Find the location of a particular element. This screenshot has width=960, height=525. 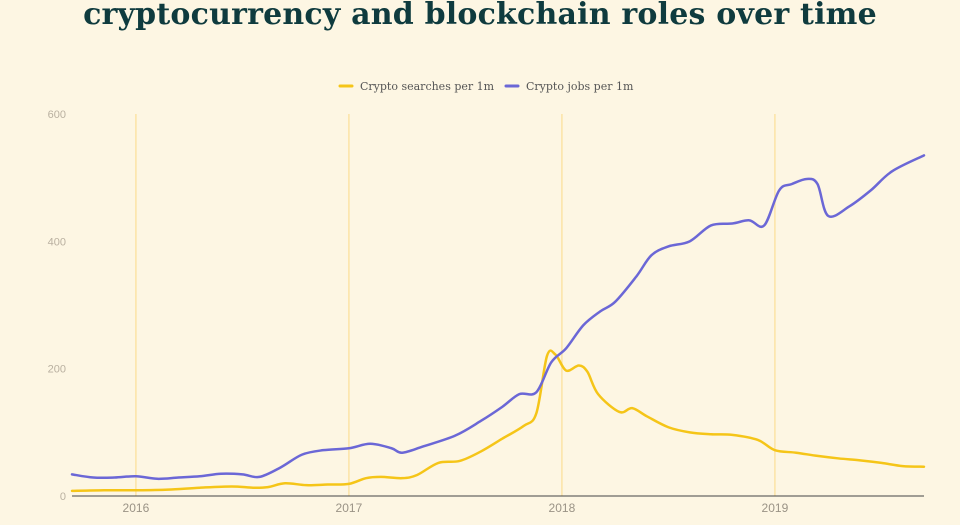

legend-item-jobs: Crypto jobs per 1m is located at coordinates (569, 86).